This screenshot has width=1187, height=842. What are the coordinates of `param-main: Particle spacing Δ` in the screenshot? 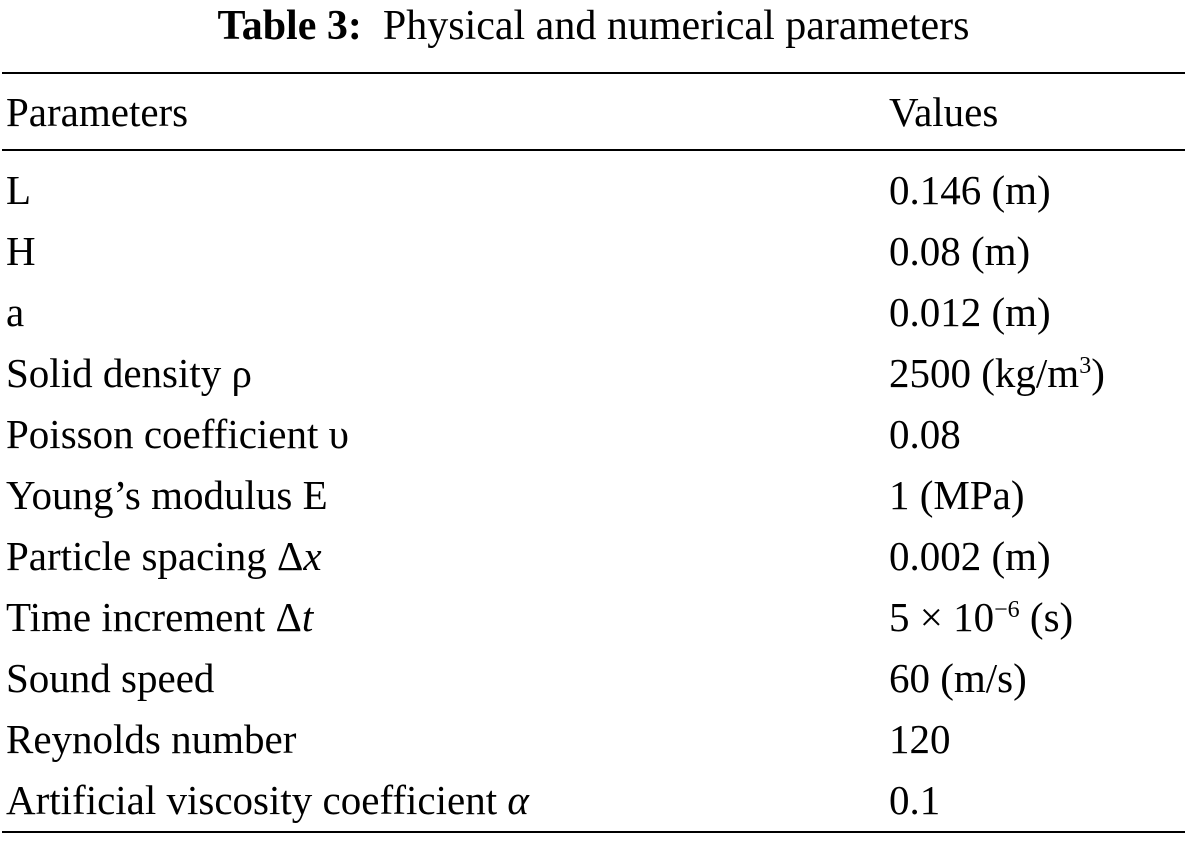 It's located at (155, 556).